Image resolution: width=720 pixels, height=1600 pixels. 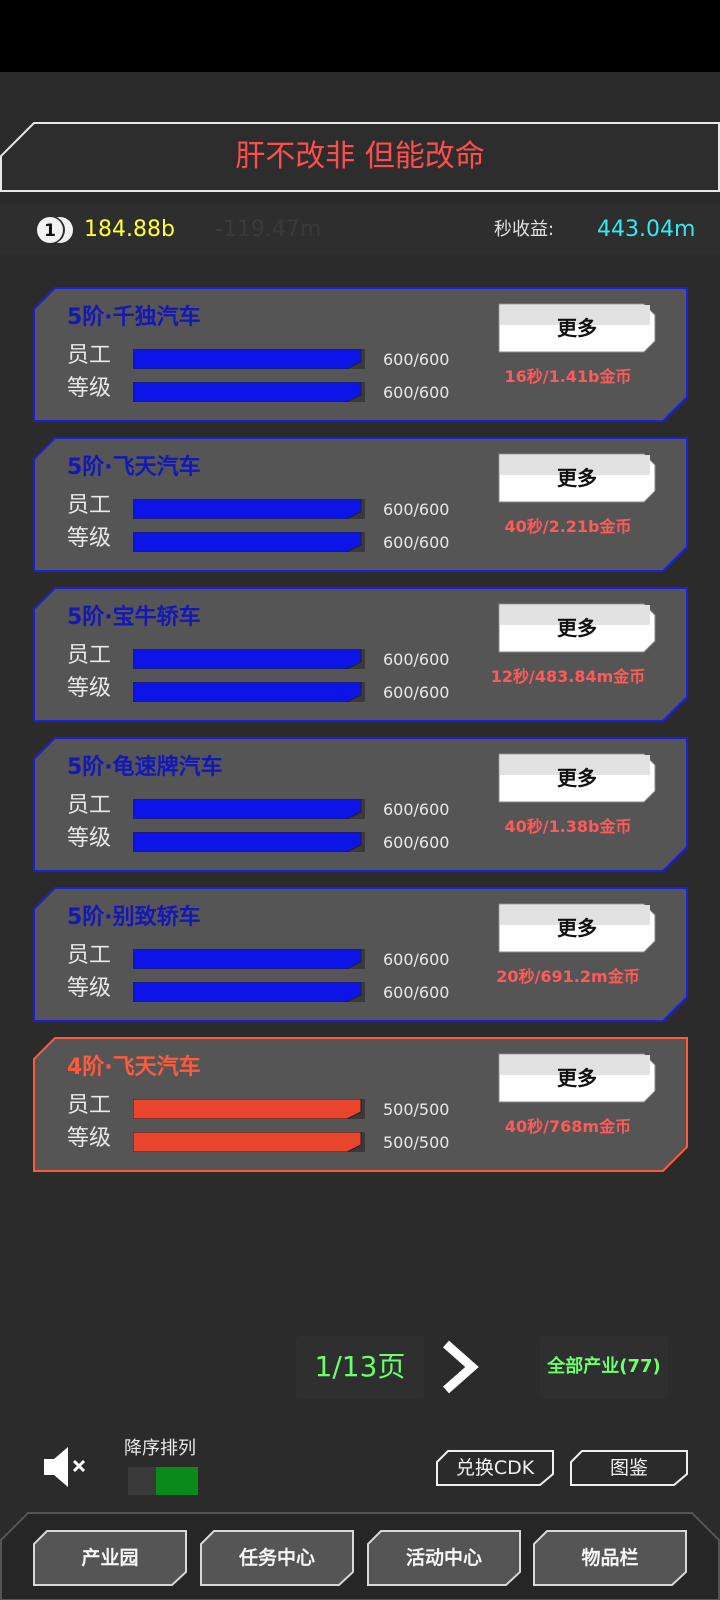 I want to click on banner-title: 肝不改非 但能改命, so click(x=360, y=156).